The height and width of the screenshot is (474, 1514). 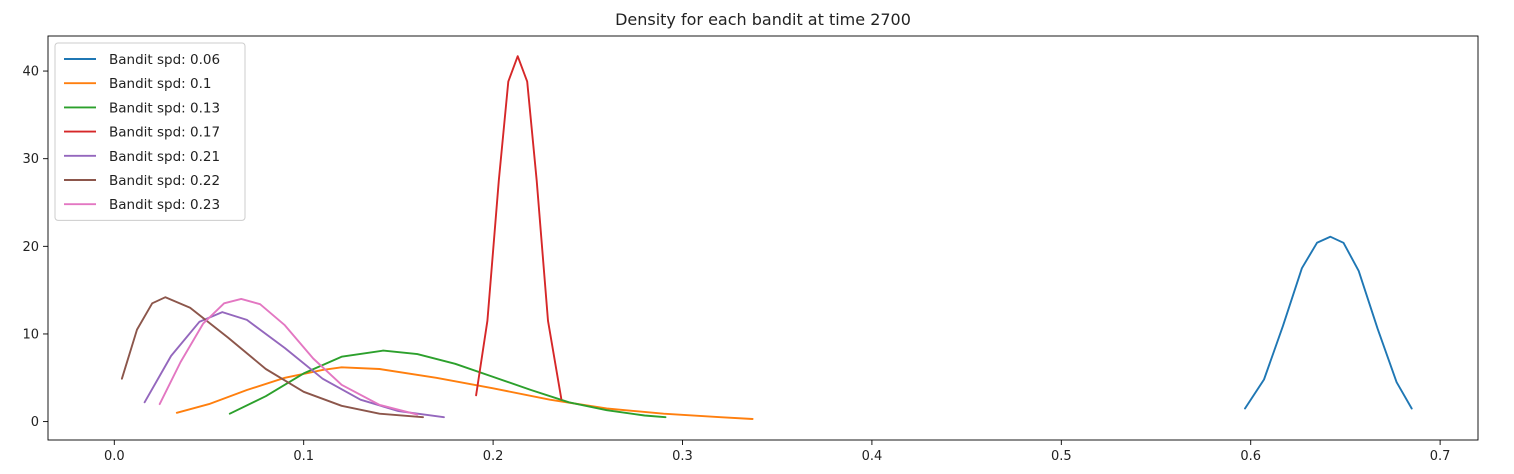 What do you see at coordinates (1440, 456) in the screenshot?
I see `x-tick-label: 0.7` at bounding box center [1440, 456].